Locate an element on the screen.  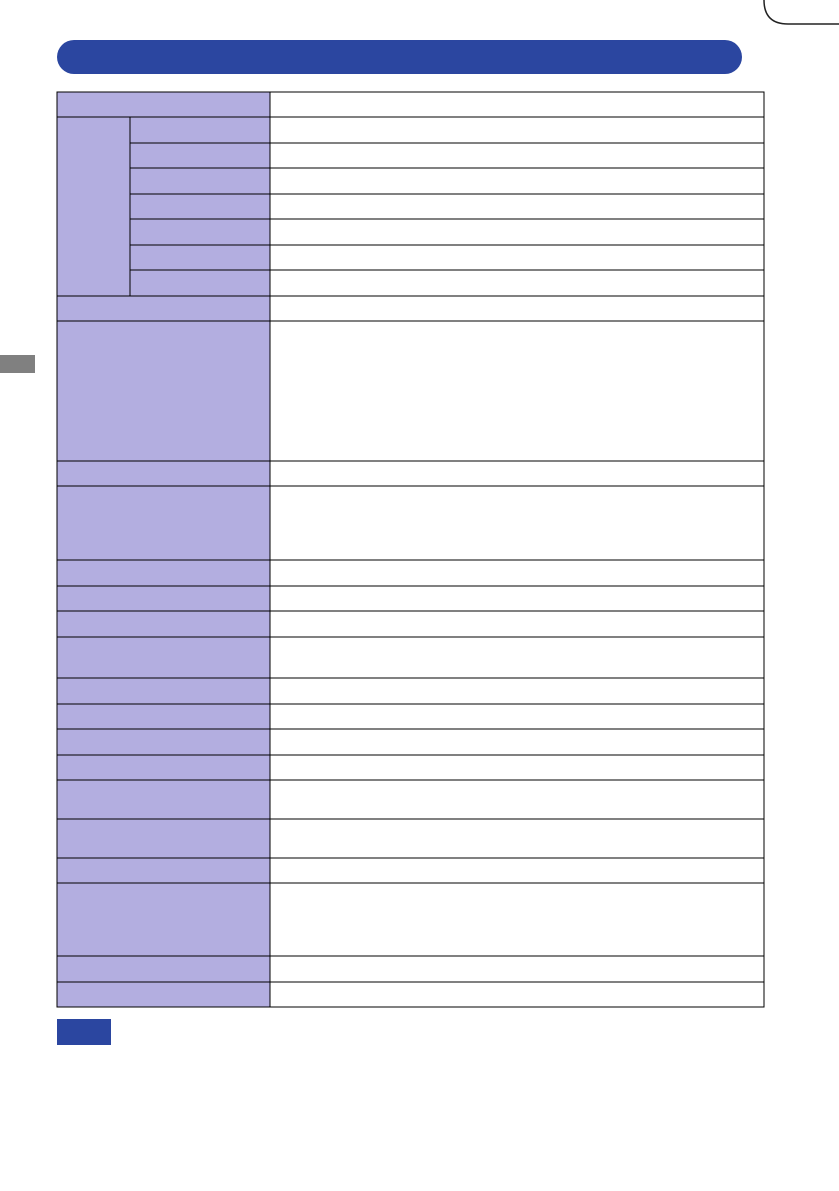
side-tab is located at coordinates (17, 364).